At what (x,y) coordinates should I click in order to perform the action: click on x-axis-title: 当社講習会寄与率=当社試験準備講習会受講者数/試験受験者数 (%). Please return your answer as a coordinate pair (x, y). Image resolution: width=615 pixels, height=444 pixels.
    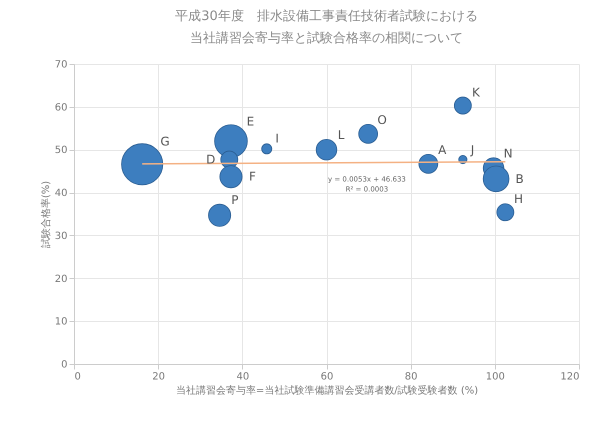
    Looking at the image, I should click on (327, 390).